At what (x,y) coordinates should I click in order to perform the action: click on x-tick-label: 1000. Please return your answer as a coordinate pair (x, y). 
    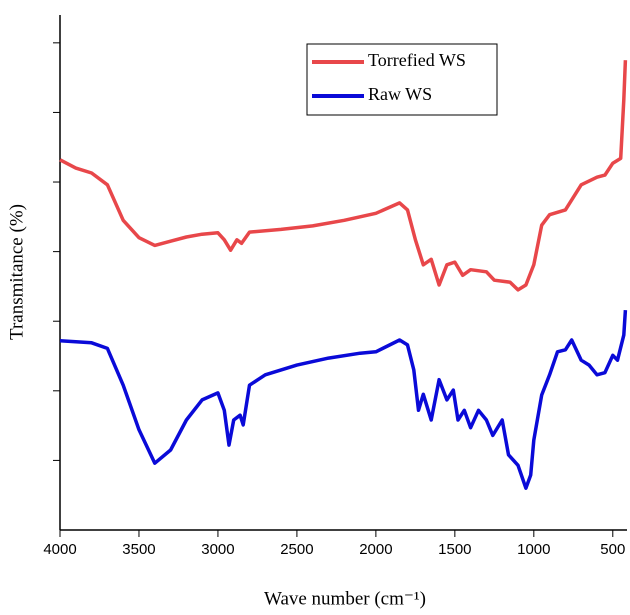
    Looking at the image, I should click on (533, 549).